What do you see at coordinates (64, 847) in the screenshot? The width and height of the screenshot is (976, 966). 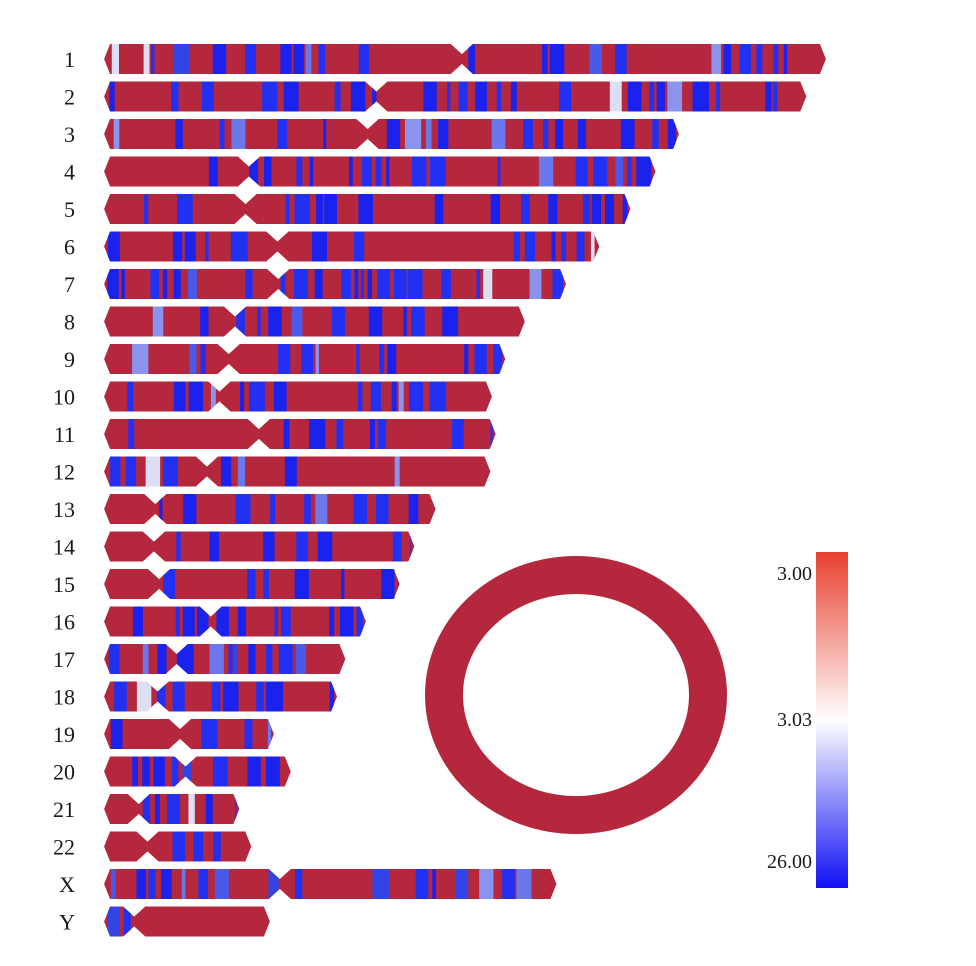 I see `chromosome-label: 22` at bounding box center [64, 847].